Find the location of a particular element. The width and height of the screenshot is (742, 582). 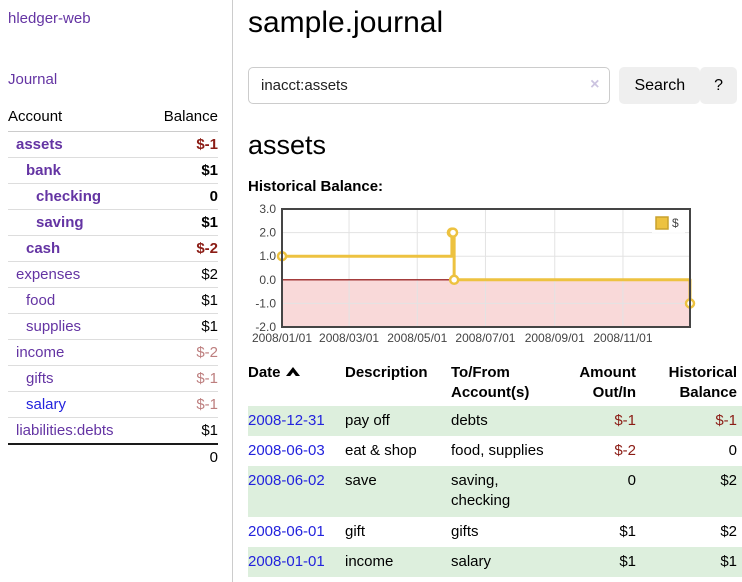

x-tick-label: 2008/07/01 is located at coordinates (485, 338).